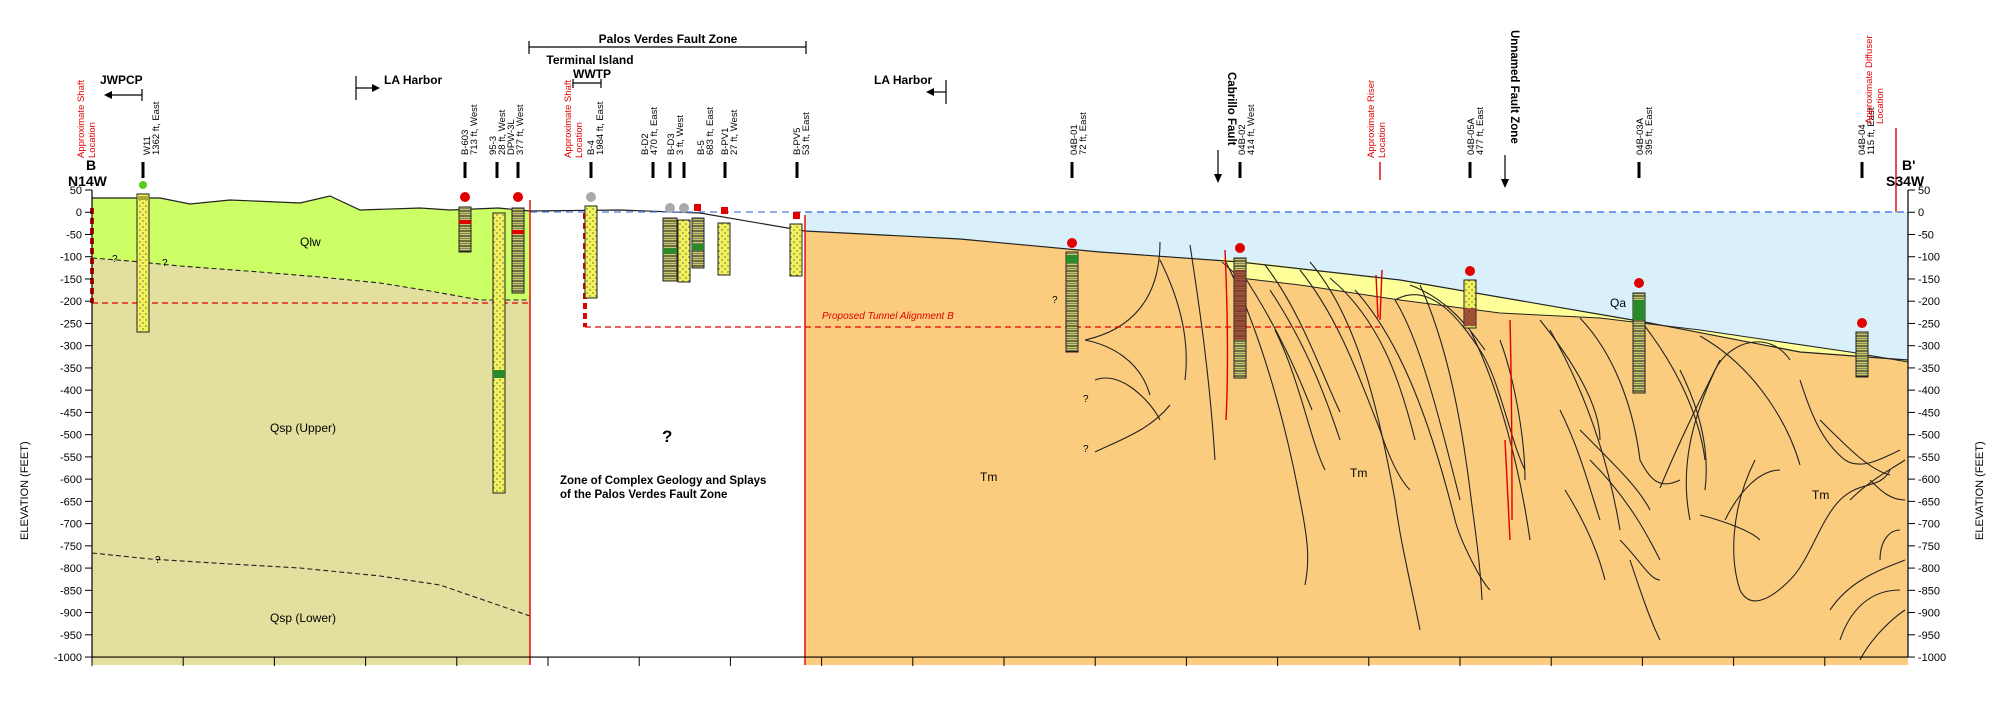  Describe the element at coordinates (121, 80) in the screenshot. I see `label-jwpcp: JWPCP` at that location.